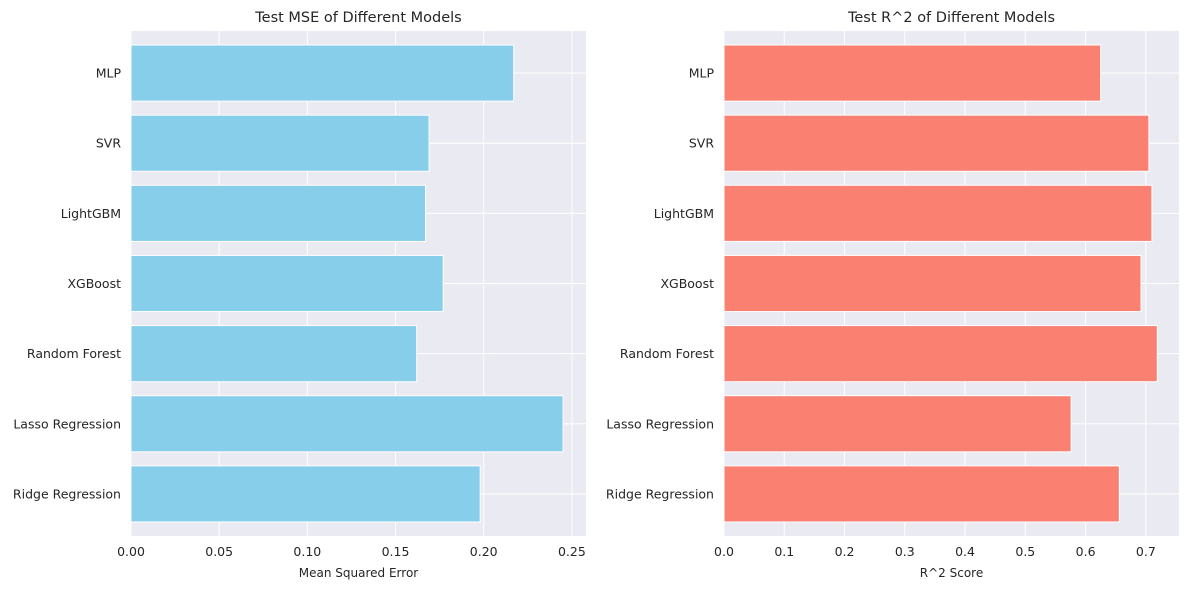  What do you see at coordinates (1025, 551) in the screenshot?
I see `x-tick-label: 0.5` at bounding box center [1025, 551].